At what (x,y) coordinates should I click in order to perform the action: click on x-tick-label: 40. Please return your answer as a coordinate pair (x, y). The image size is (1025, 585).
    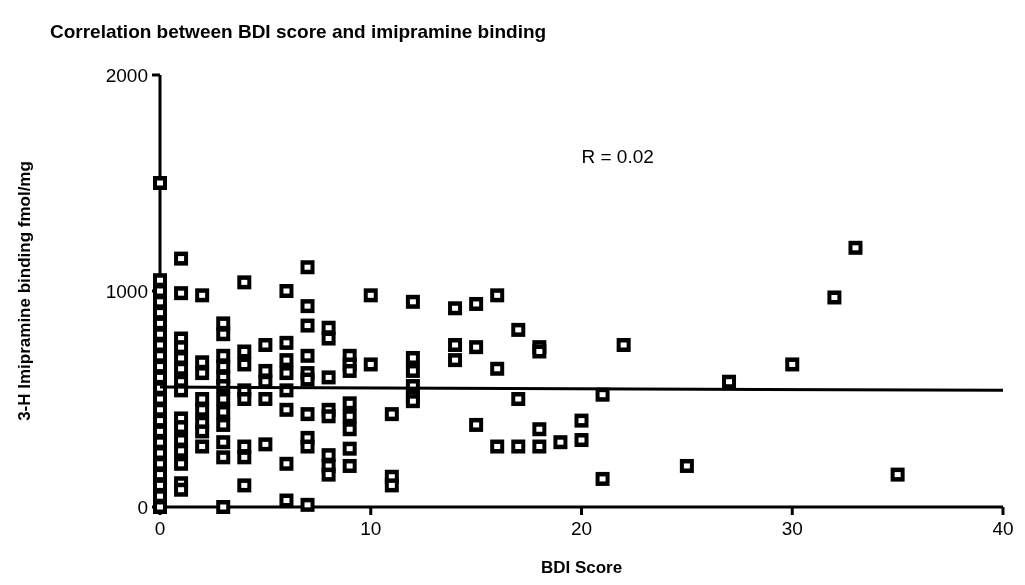
    Looking at the image, I should click on (1003, 528).